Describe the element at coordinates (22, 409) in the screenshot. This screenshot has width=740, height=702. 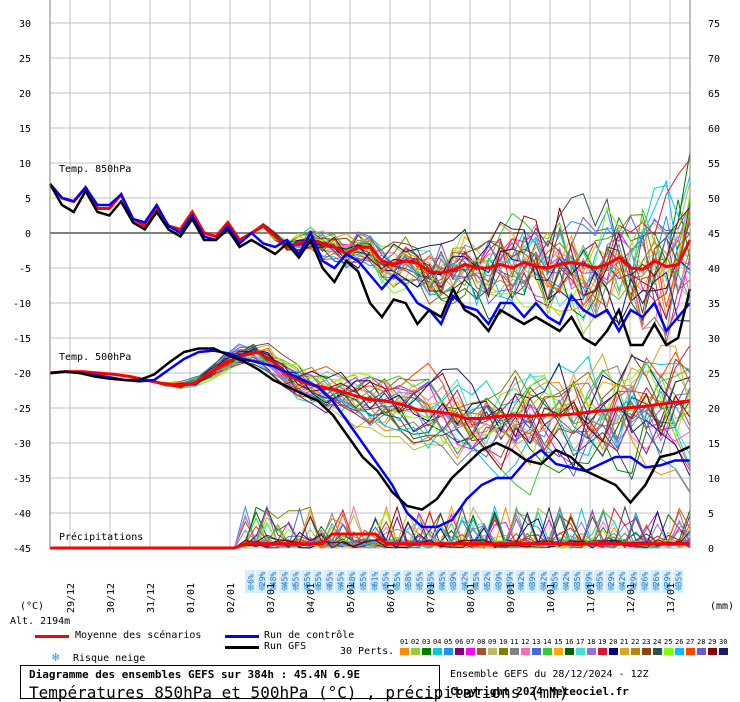
I see `left-tick-label: -25` at that location.